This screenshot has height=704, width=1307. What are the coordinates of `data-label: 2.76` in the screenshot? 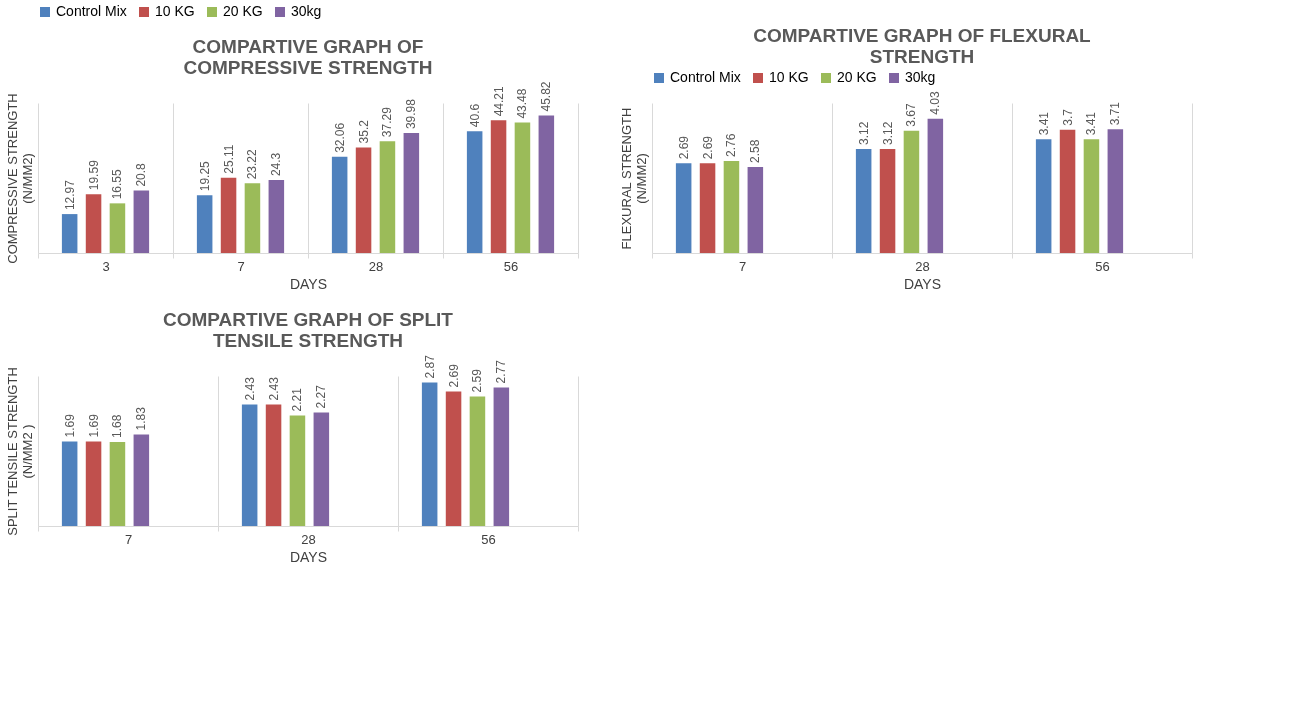 It's located at (731, 145).